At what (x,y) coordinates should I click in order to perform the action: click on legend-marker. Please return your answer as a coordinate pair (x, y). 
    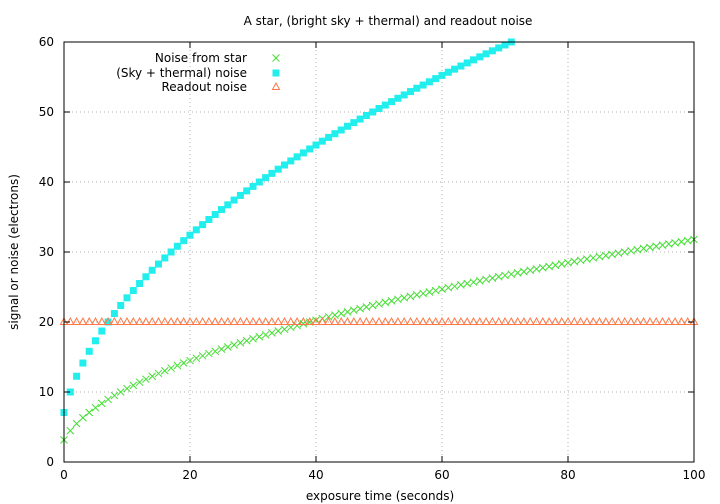
    Looking at the image, I should click on (276, 73).